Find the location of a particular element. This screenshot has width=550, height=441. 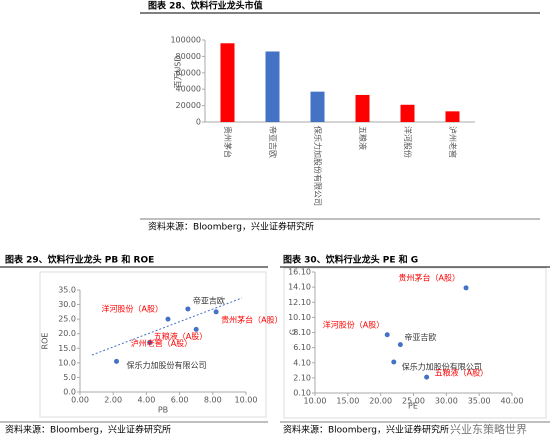

y-tick-label: 10.0 is located at coordinates (67, 362).